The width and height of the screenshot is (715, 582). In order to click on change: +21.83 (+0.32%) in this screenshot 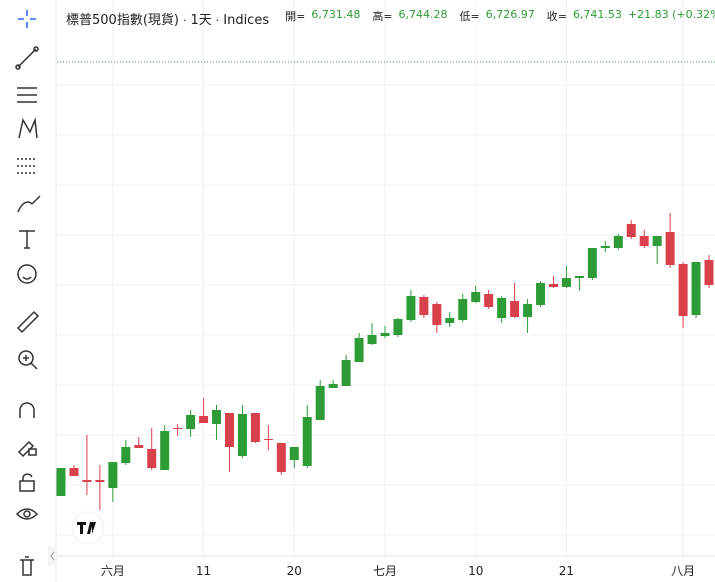, I will do `click(671, 14)`.